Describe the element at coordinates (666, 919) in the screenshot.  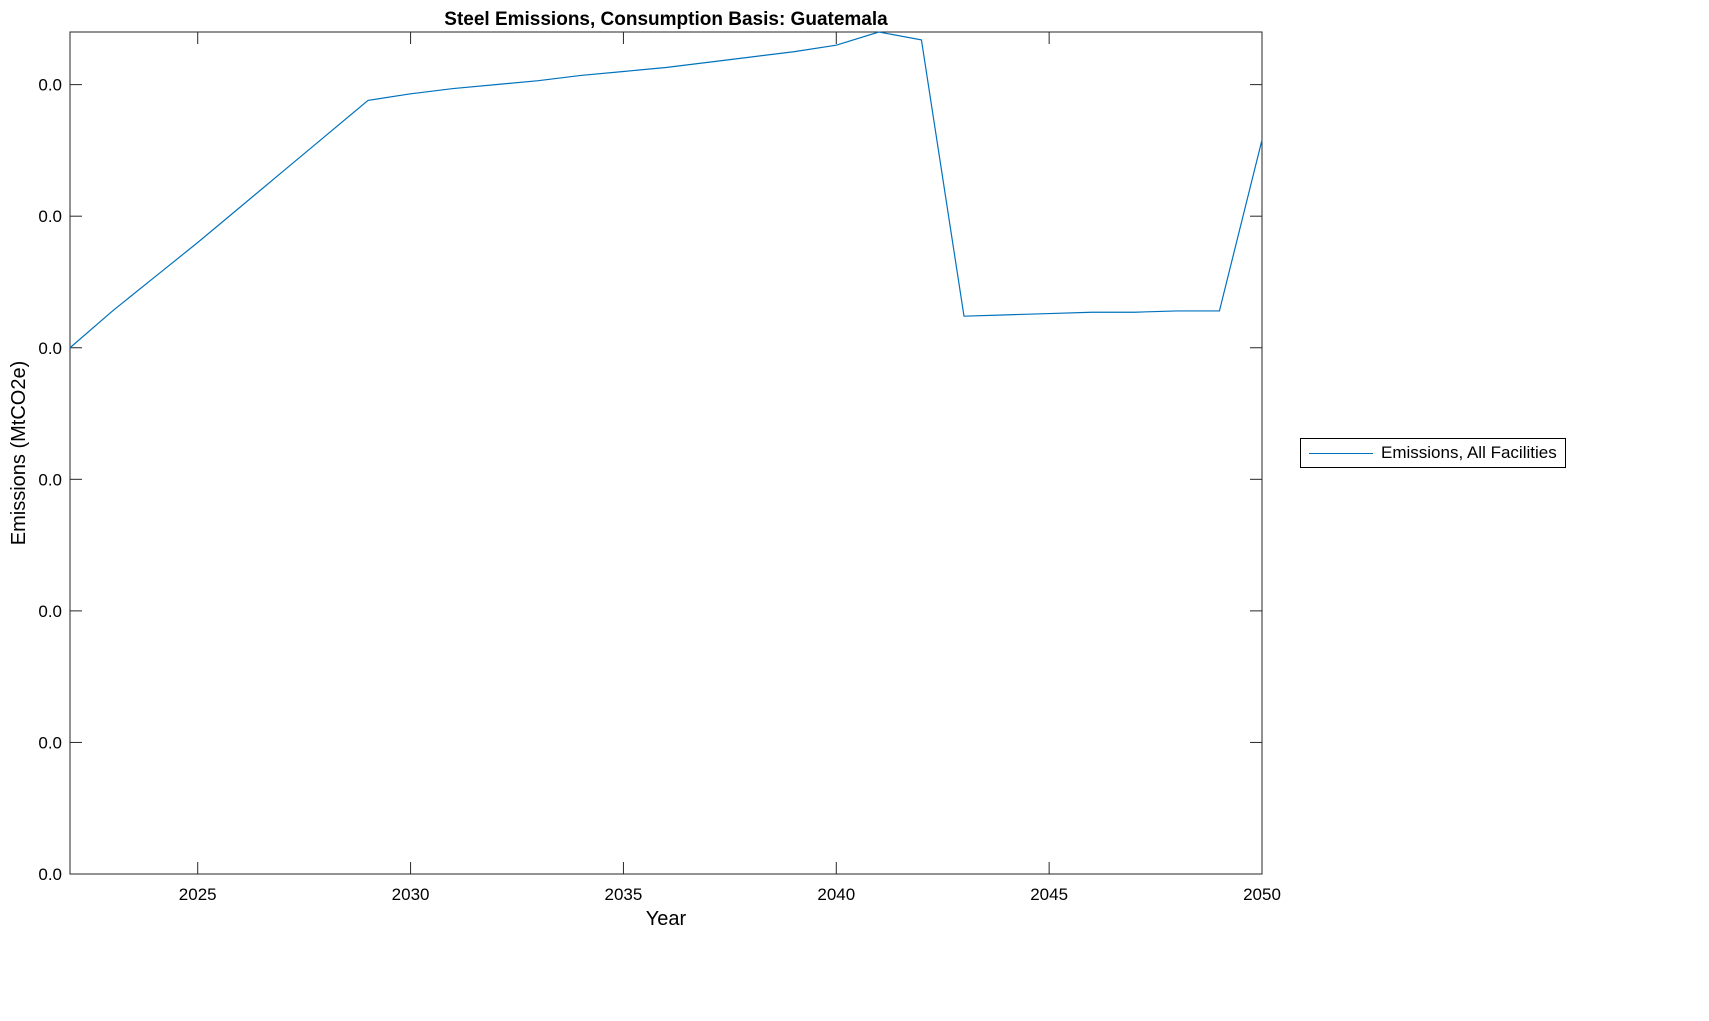
I see `x-axis-label: Year` at that location.